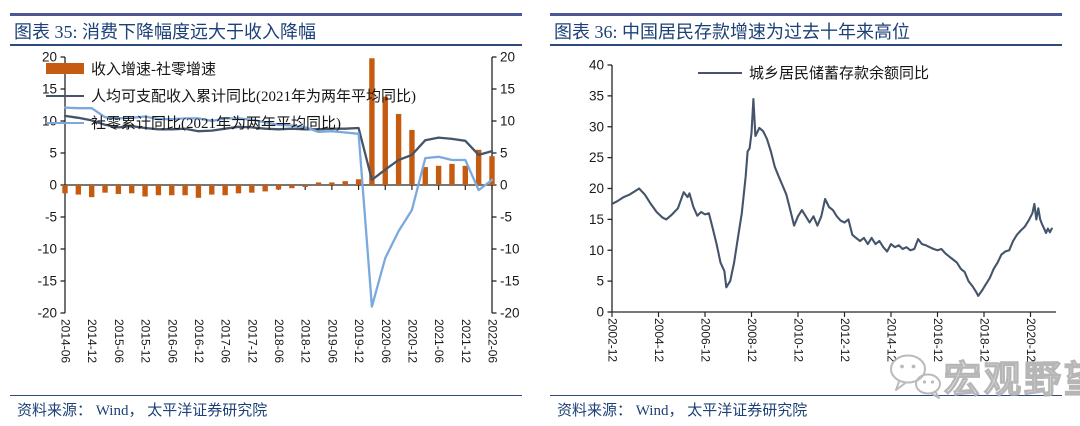 Image resolution: width=1080 pixels, height=426 pixels. What do you see at coordinates (752, 340) in the screenshot?
I see `x-tick-label: 2008-12` at bounding box center [752, 340].